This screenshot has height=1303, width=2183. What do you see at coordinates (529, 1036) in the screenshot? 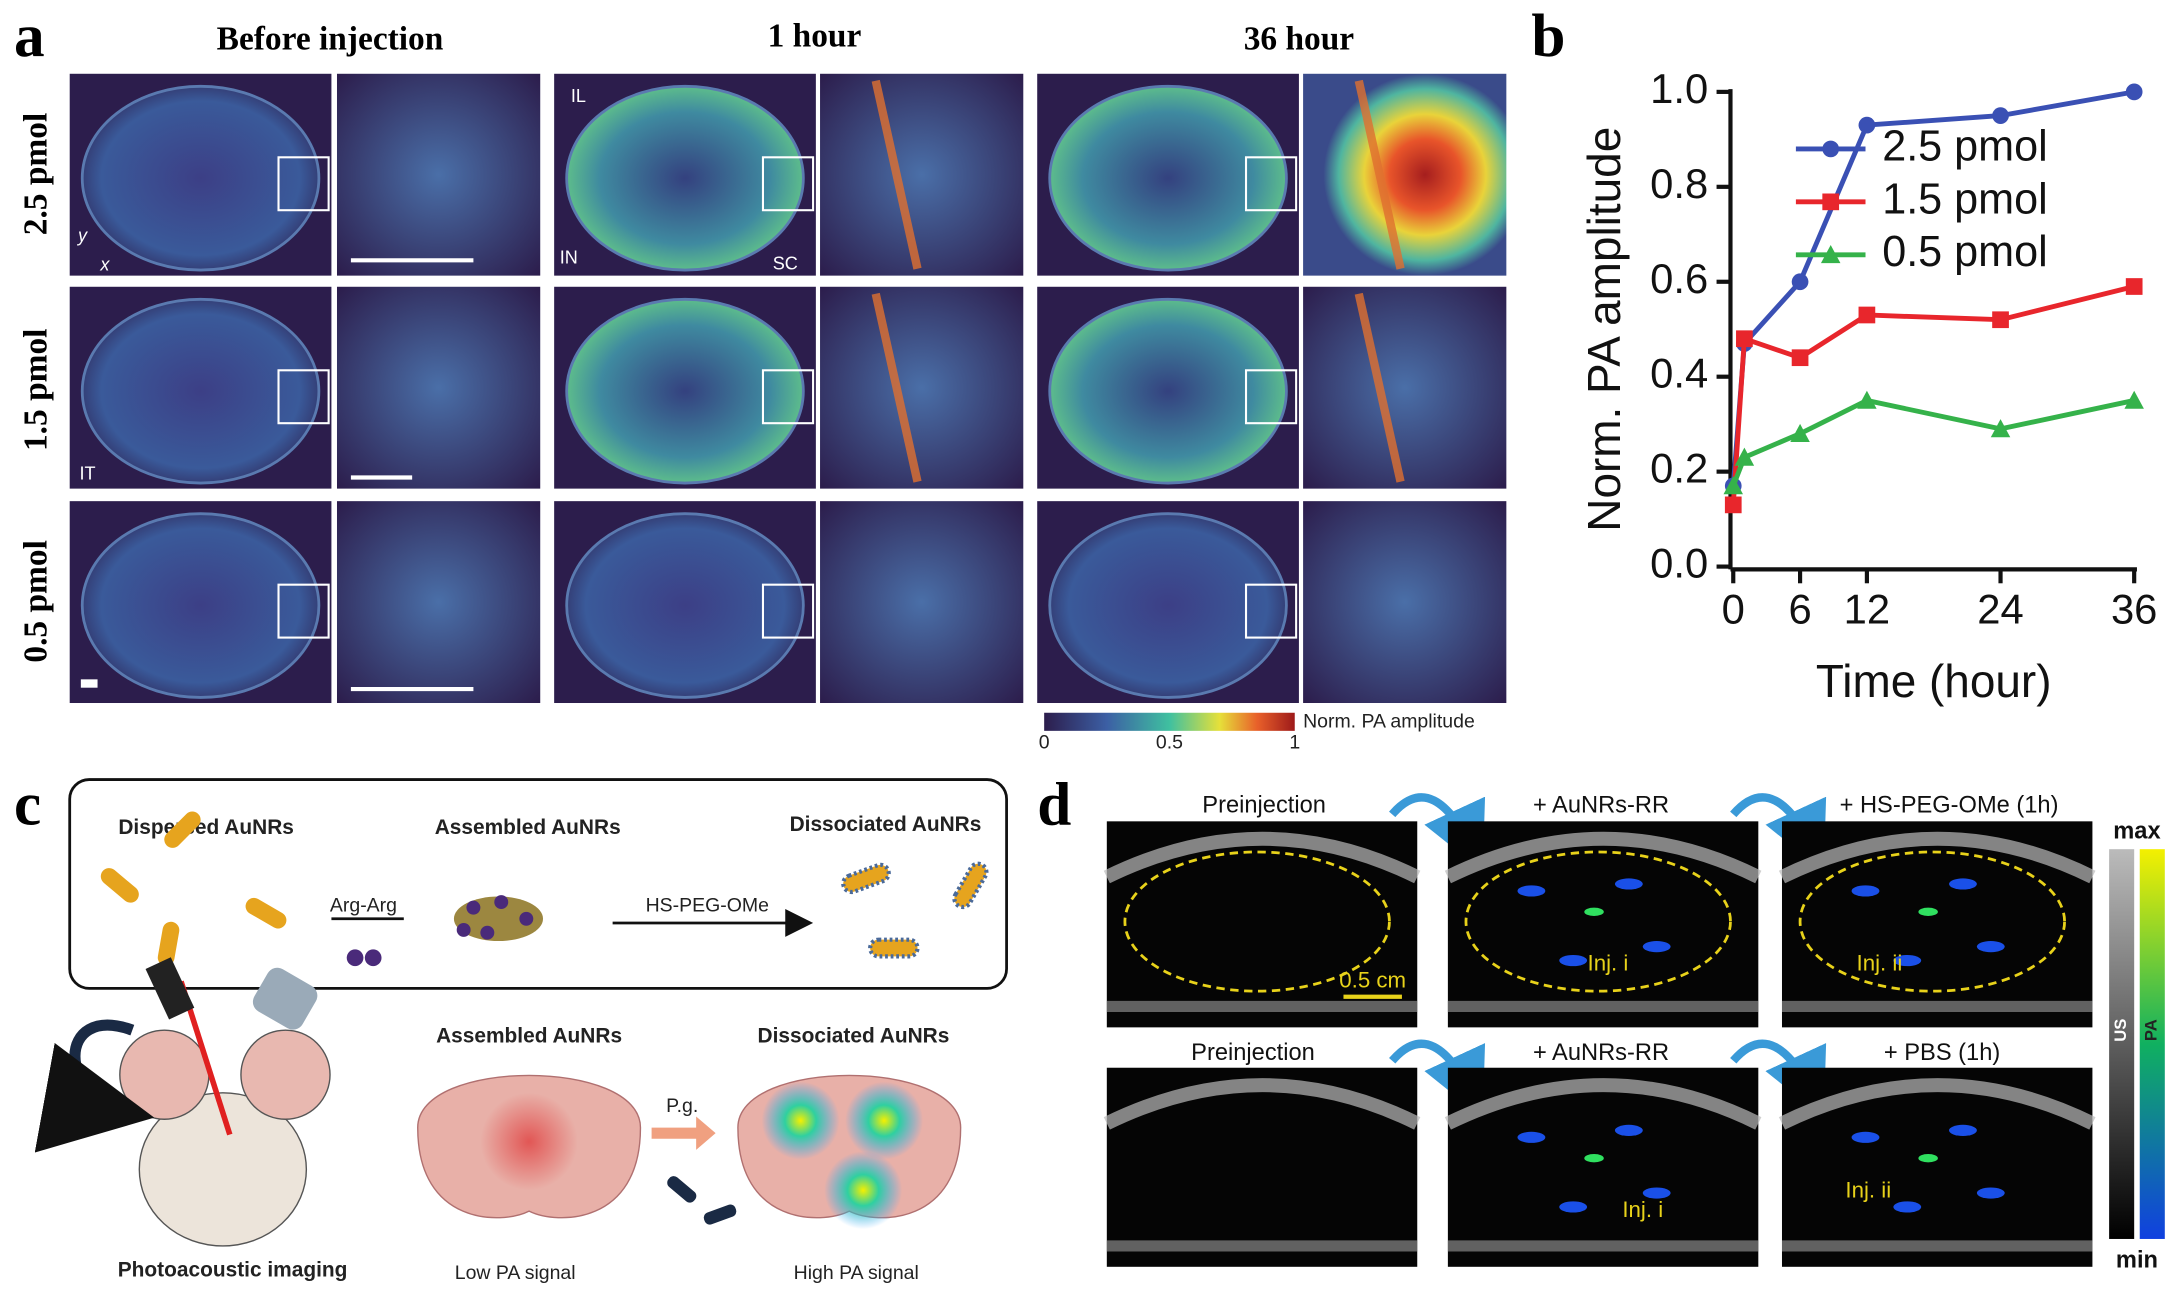
I see `scheme-label: Assembled AuNRs` at bounding box center [529, 1036].